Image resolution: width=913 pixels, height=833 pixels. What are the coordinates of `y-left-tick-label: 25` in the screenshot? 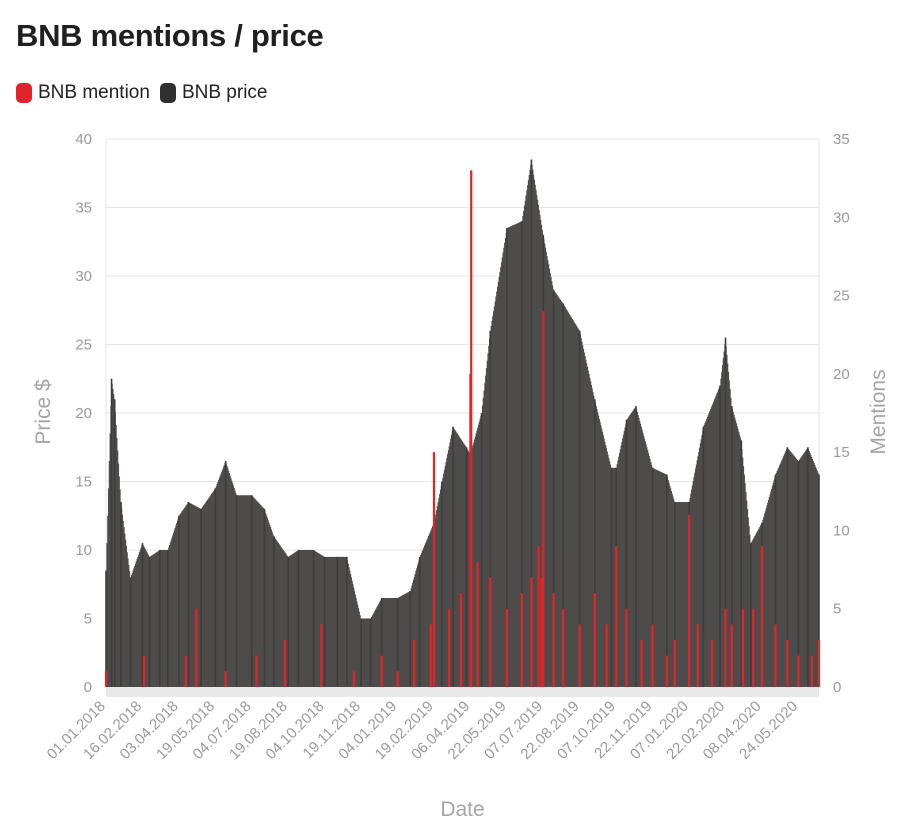 It's located at (83, 345).